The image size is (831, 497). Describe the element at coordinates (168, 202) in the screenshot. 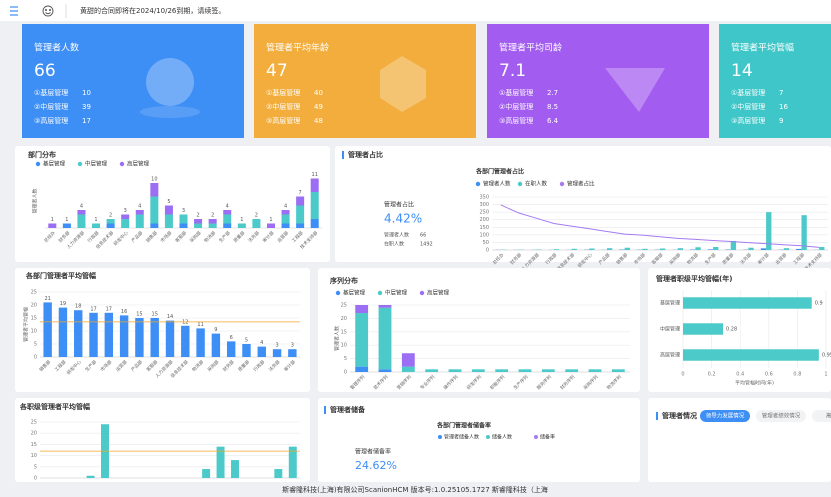

I see `total-label: 5` at that location.